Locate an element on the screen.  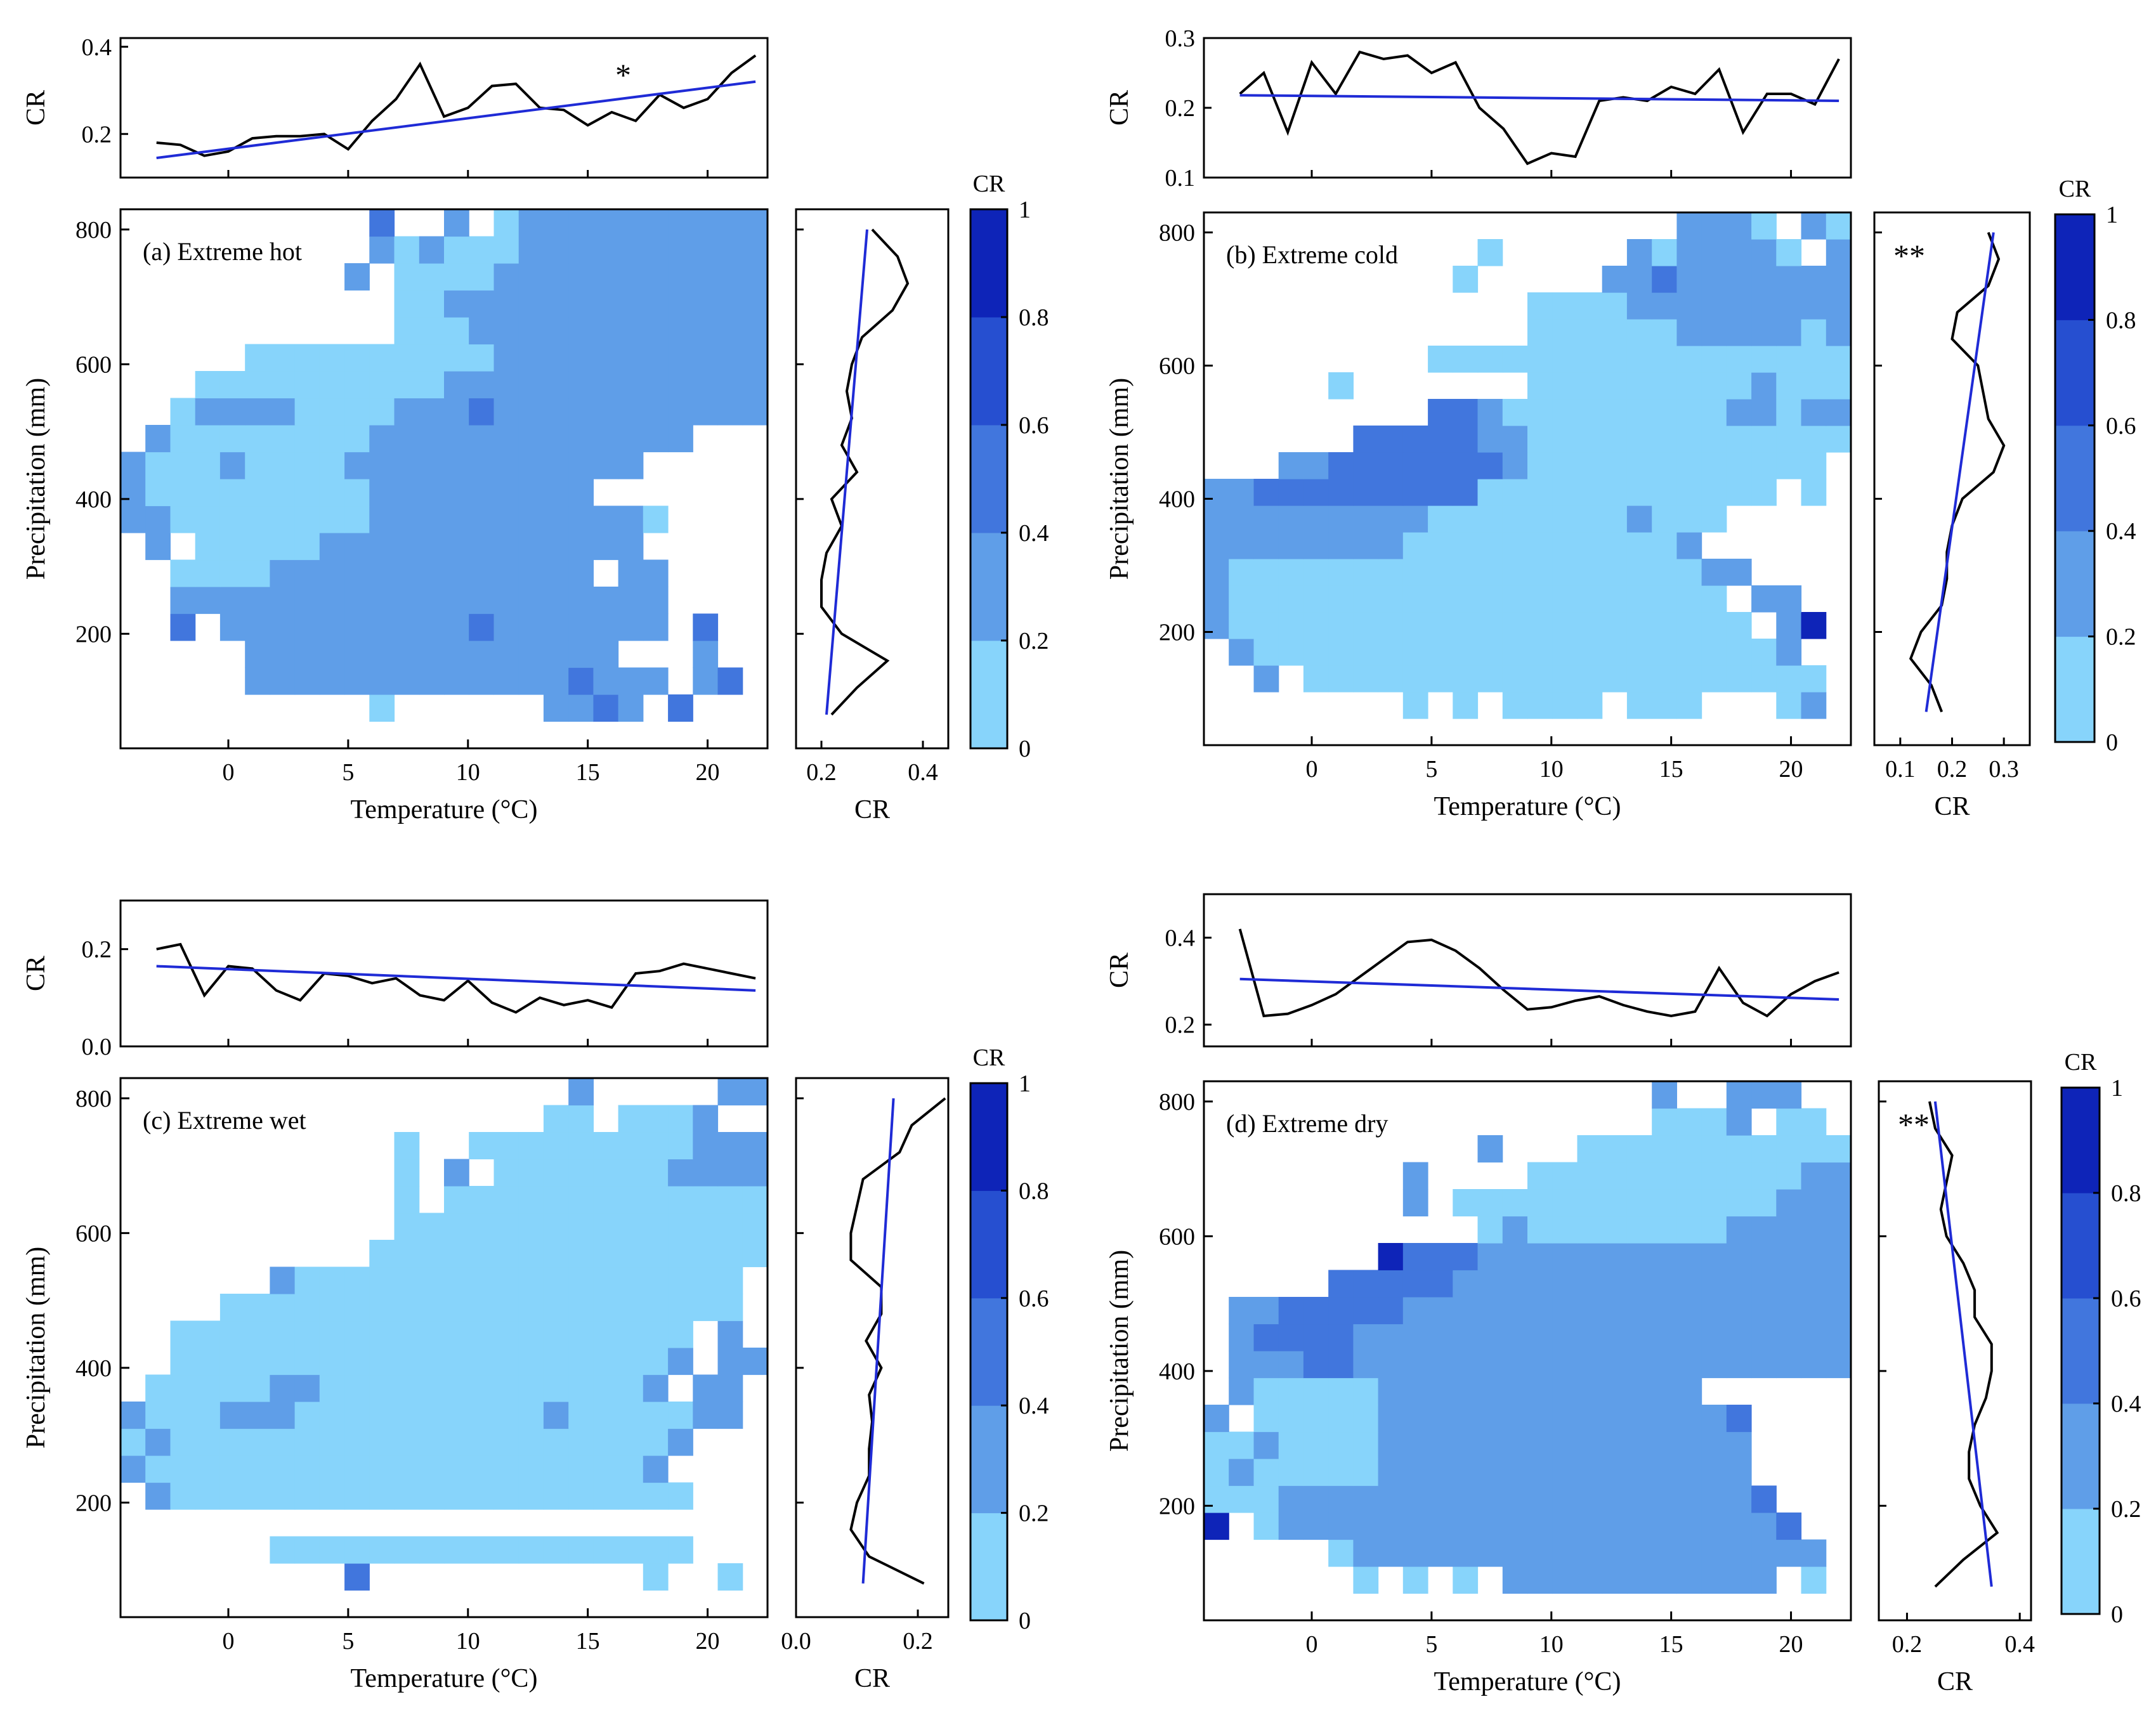
y-tick-label: 800 is located at coordinates (93, 1099).